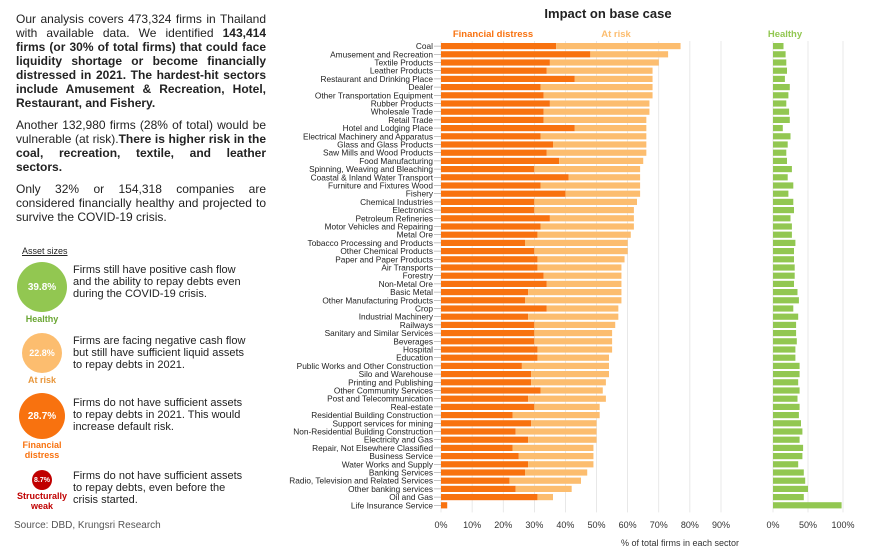  I want to click on category-label: Industrial Machinery, so click(396, 317).